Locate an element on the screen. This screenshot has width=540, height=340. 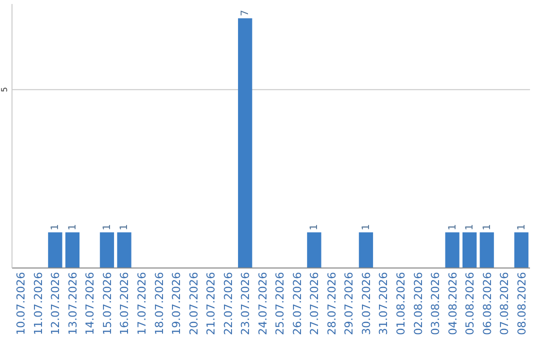
x-tick-label: 28.07.2026 is located at coordinates (331, 303).